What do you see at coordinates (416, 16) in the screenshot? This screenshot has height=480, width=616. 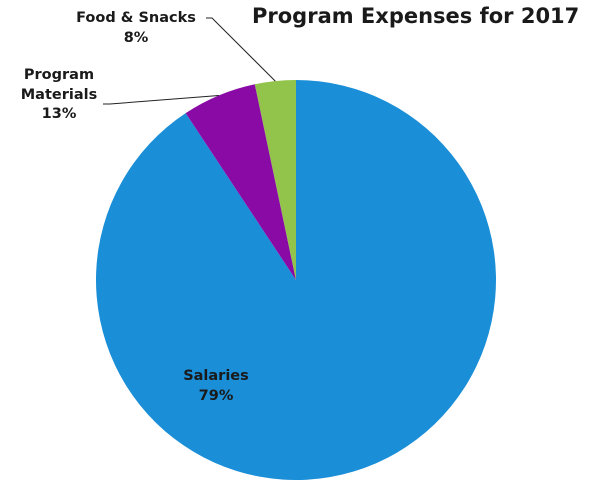 I see `chart-title: Program Expenses for 2017` at bounding box center [416, 16].